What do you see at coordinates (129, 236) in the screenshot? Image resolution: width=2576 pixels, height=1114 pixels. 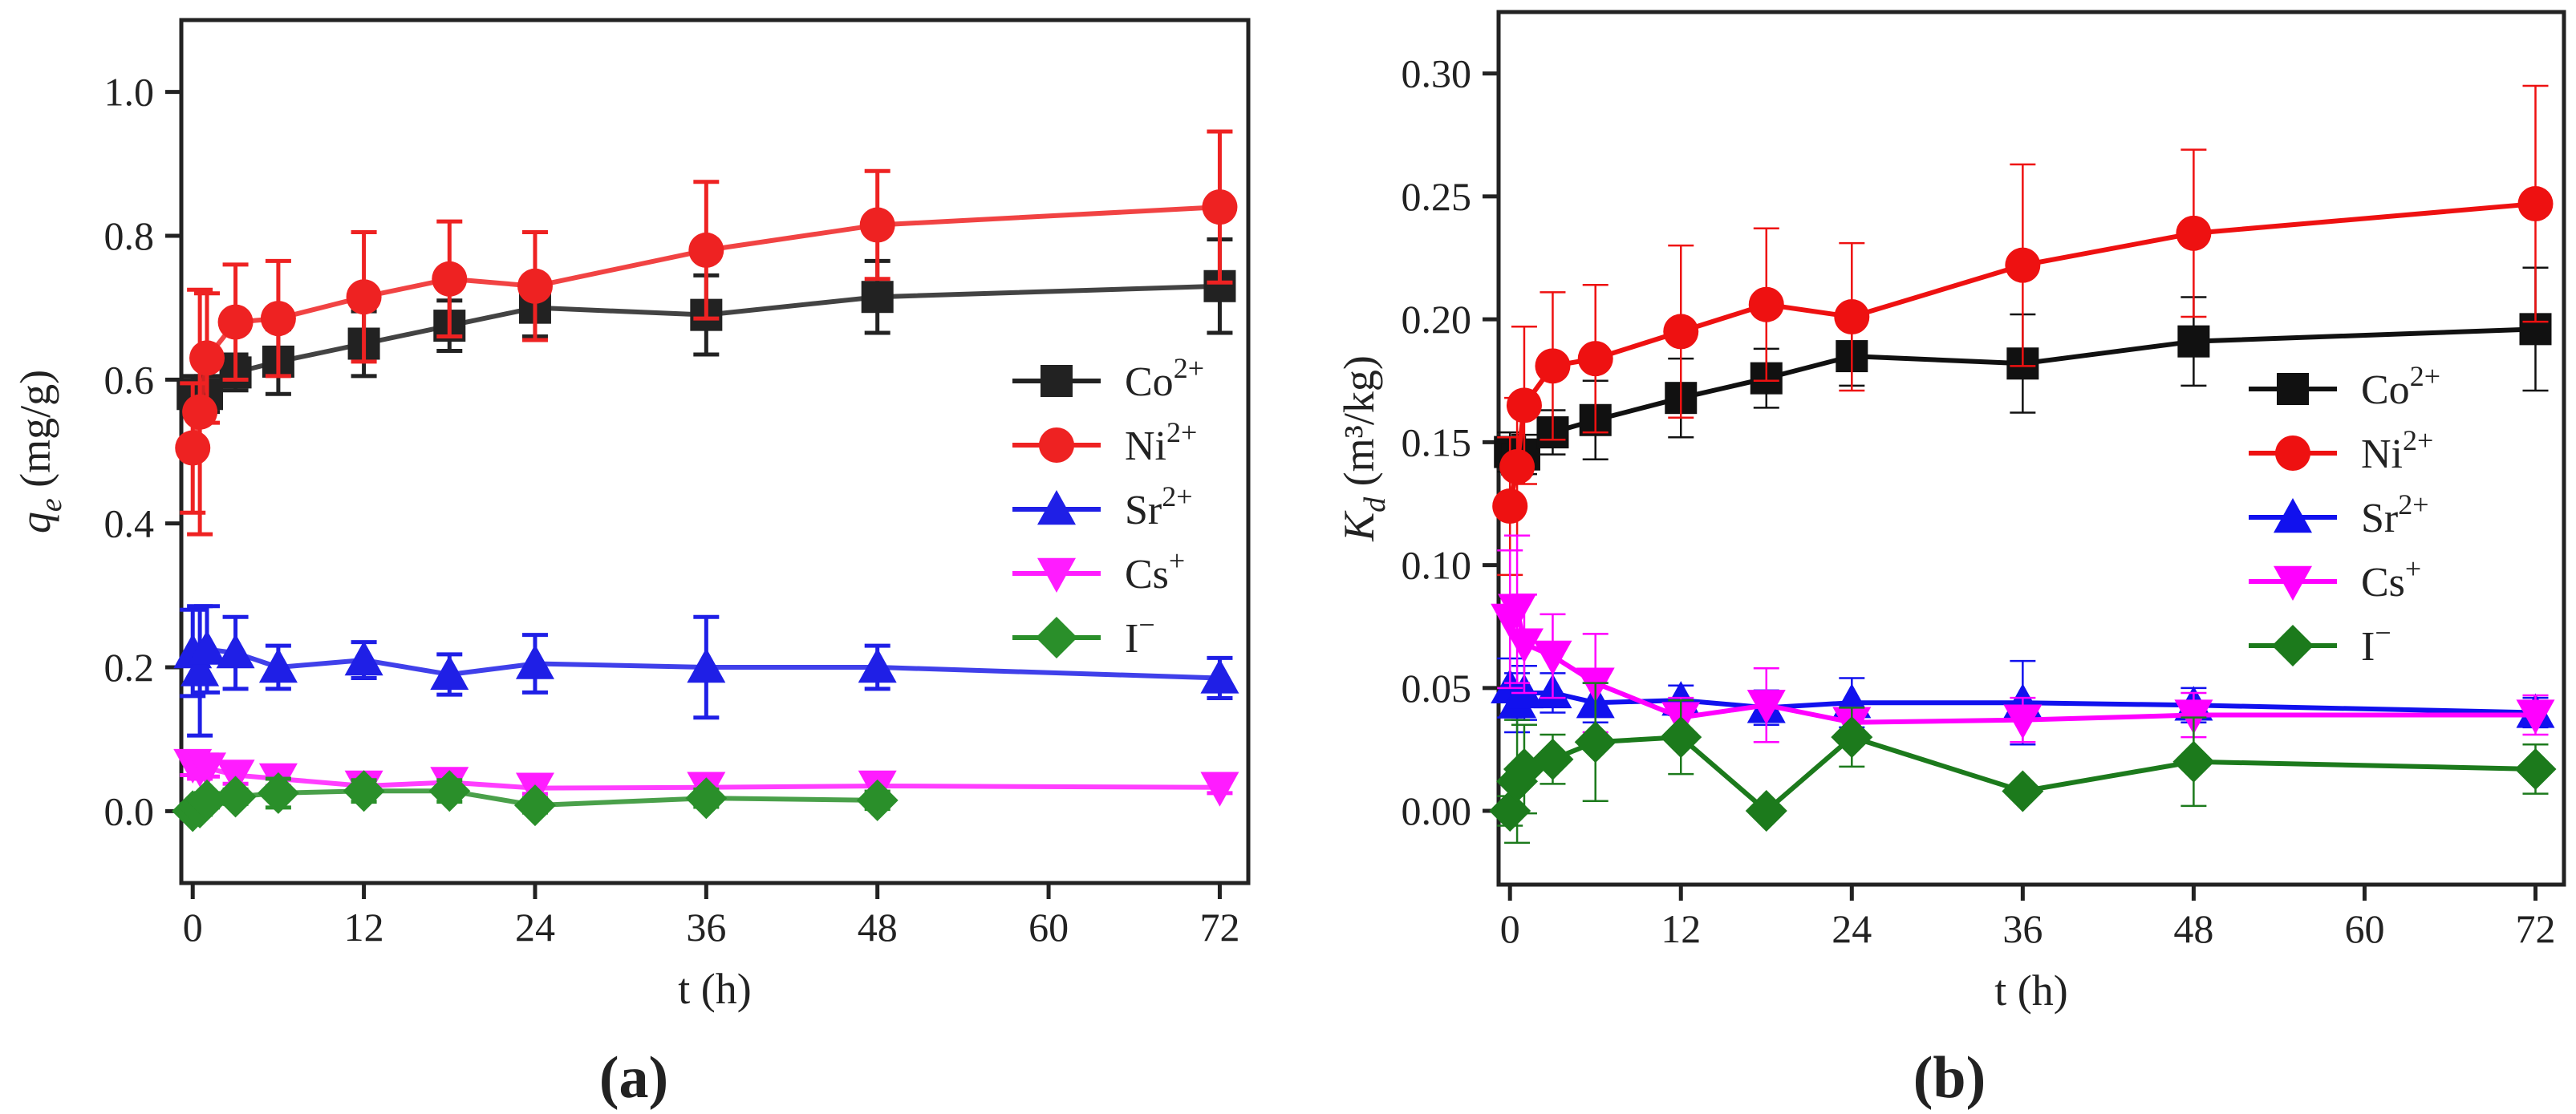 I see `y-tick-label: 0.8` at bounding box center [129, 236].